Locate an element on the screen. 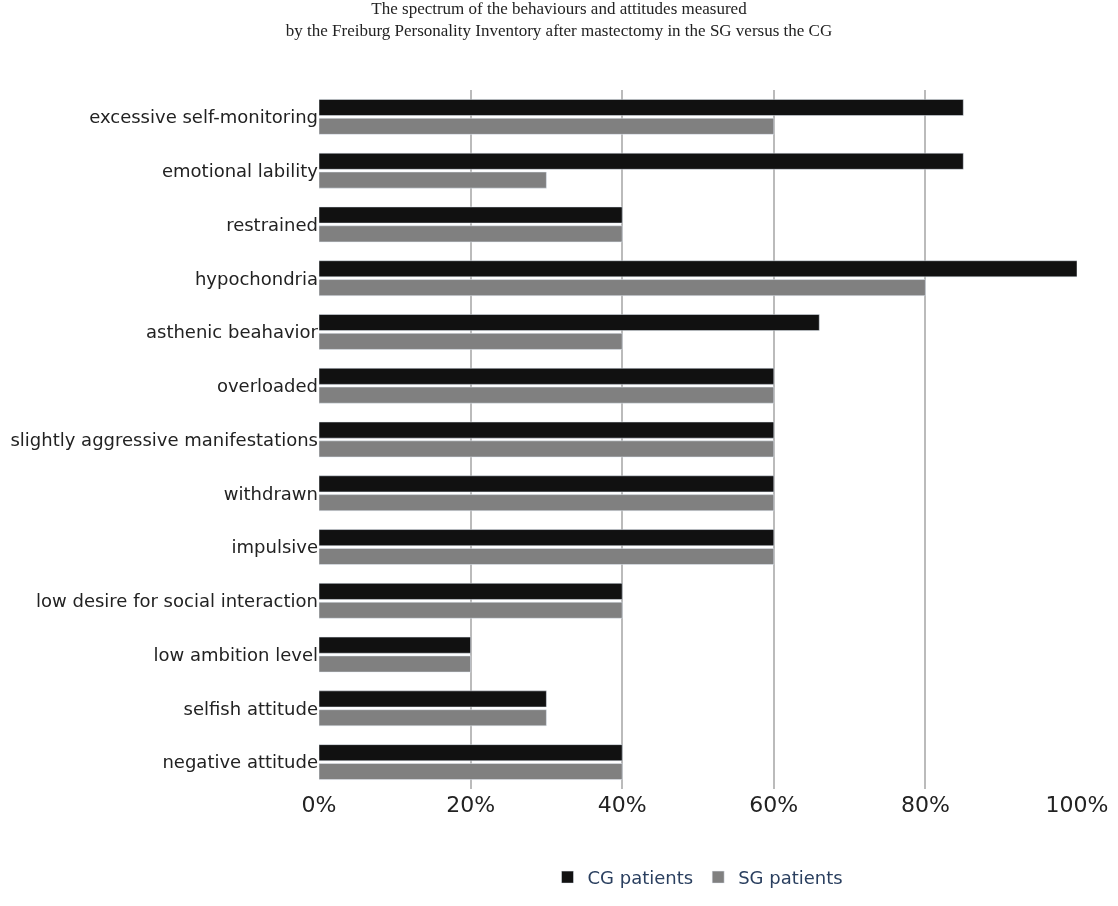  x-tick-label: 20% is located at coordinates (471, 804).